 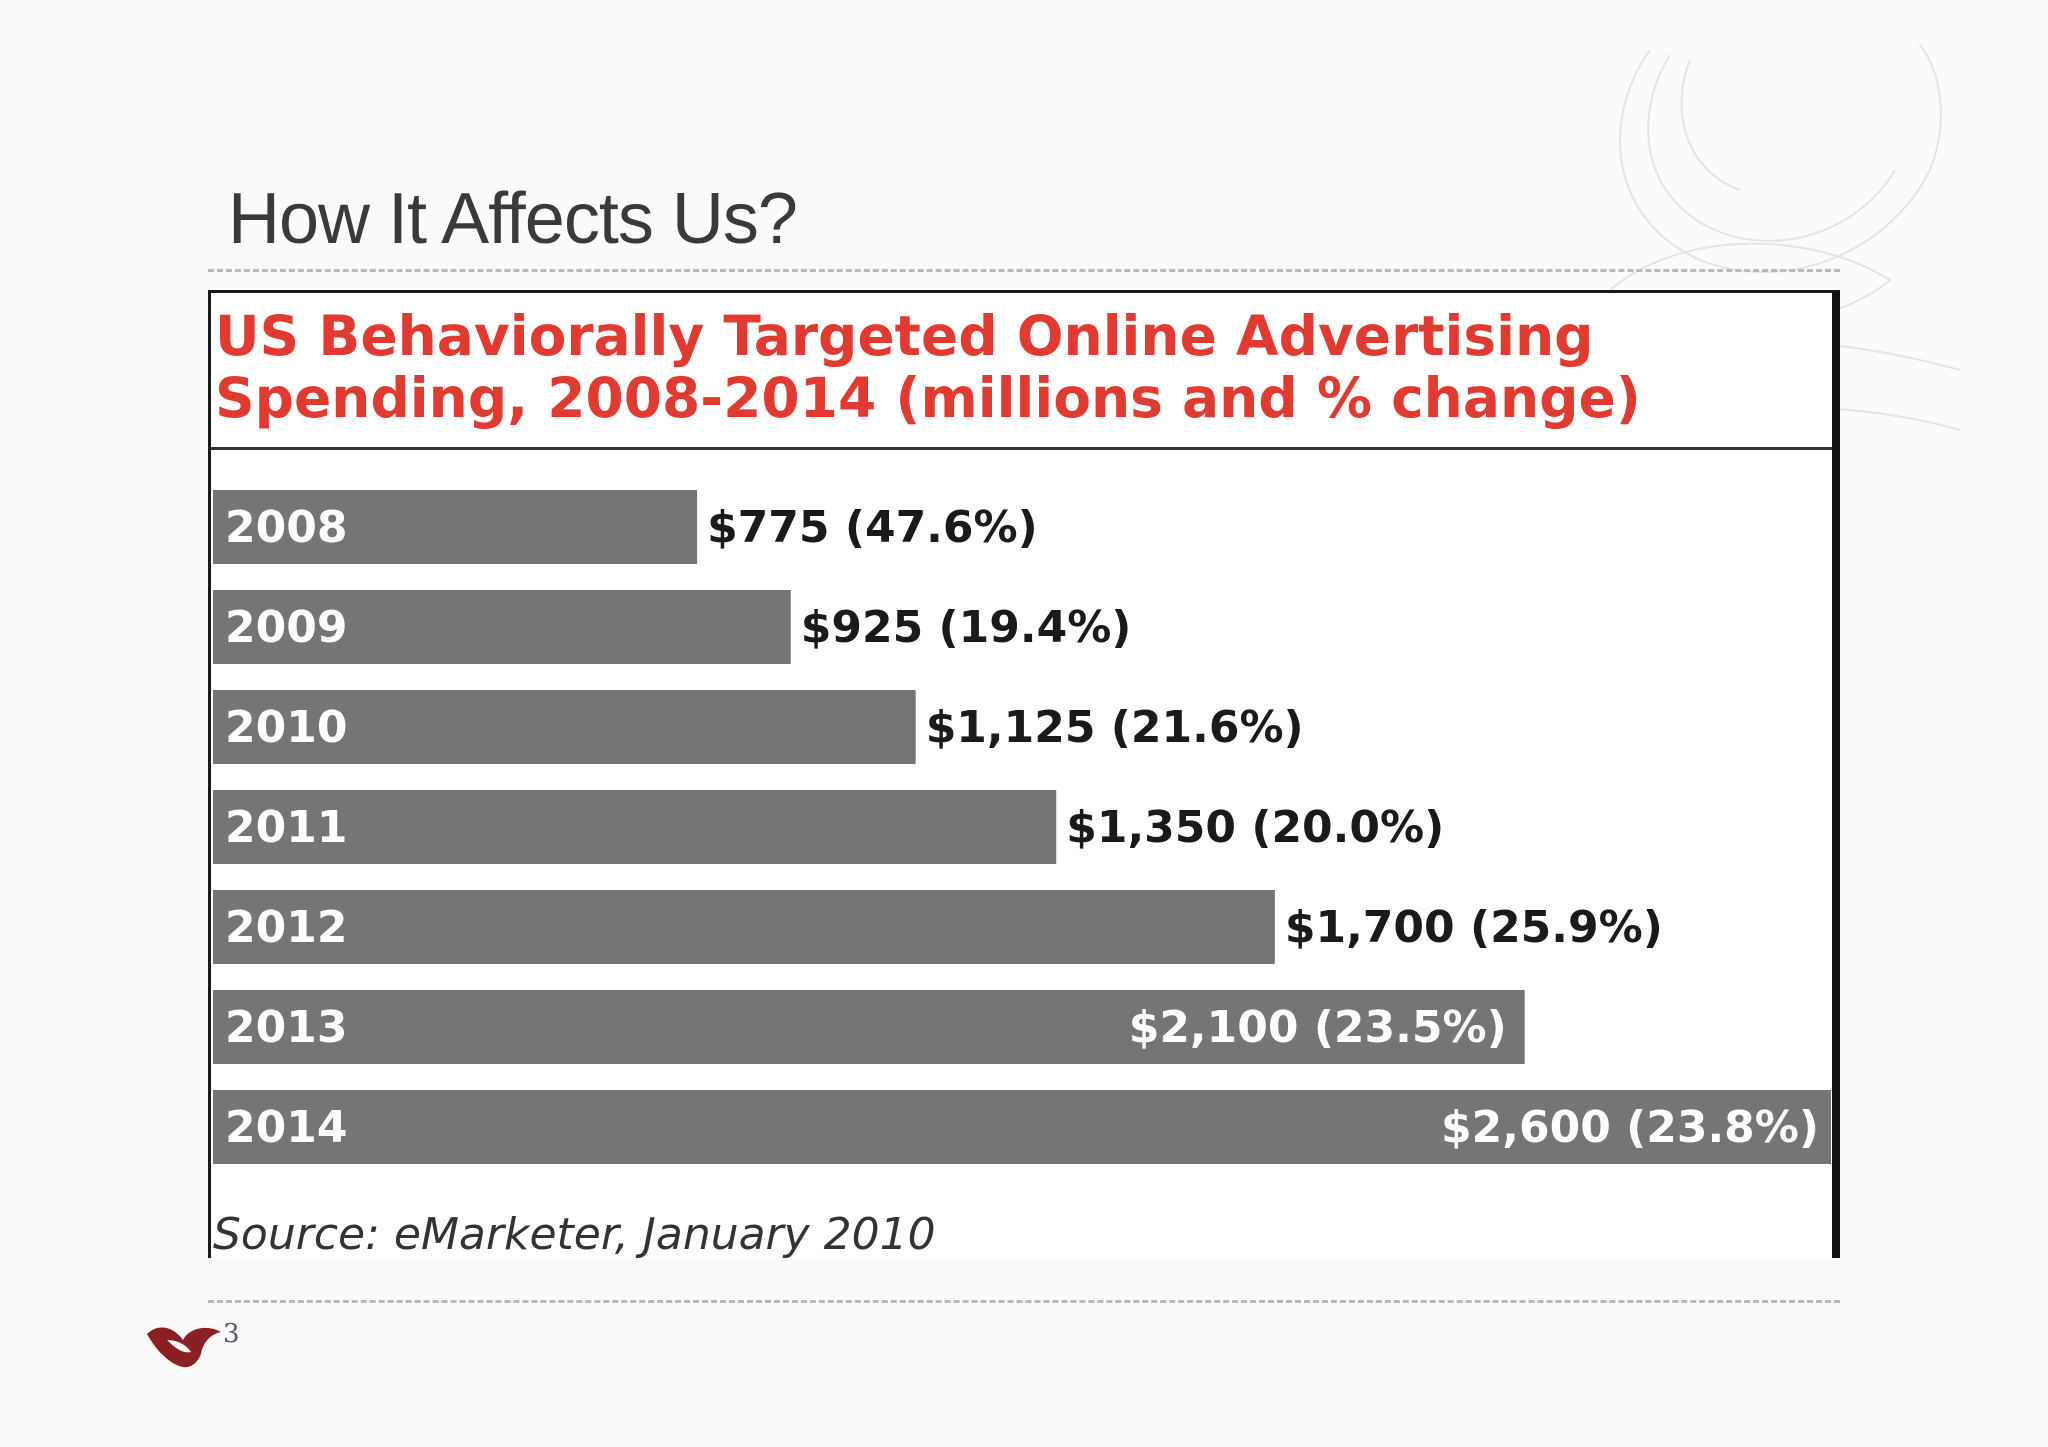 I want to click on category-label-2011: 2011, so click(x=286, y=827).